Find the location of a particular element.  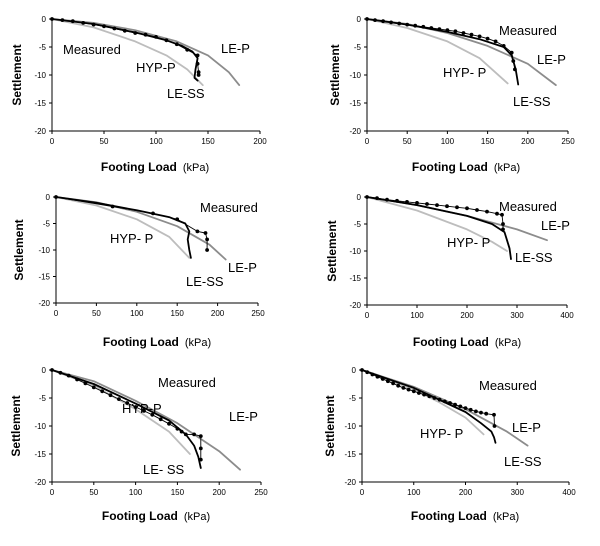

x-tick-label: 250 is located at coordinates (261, 492).